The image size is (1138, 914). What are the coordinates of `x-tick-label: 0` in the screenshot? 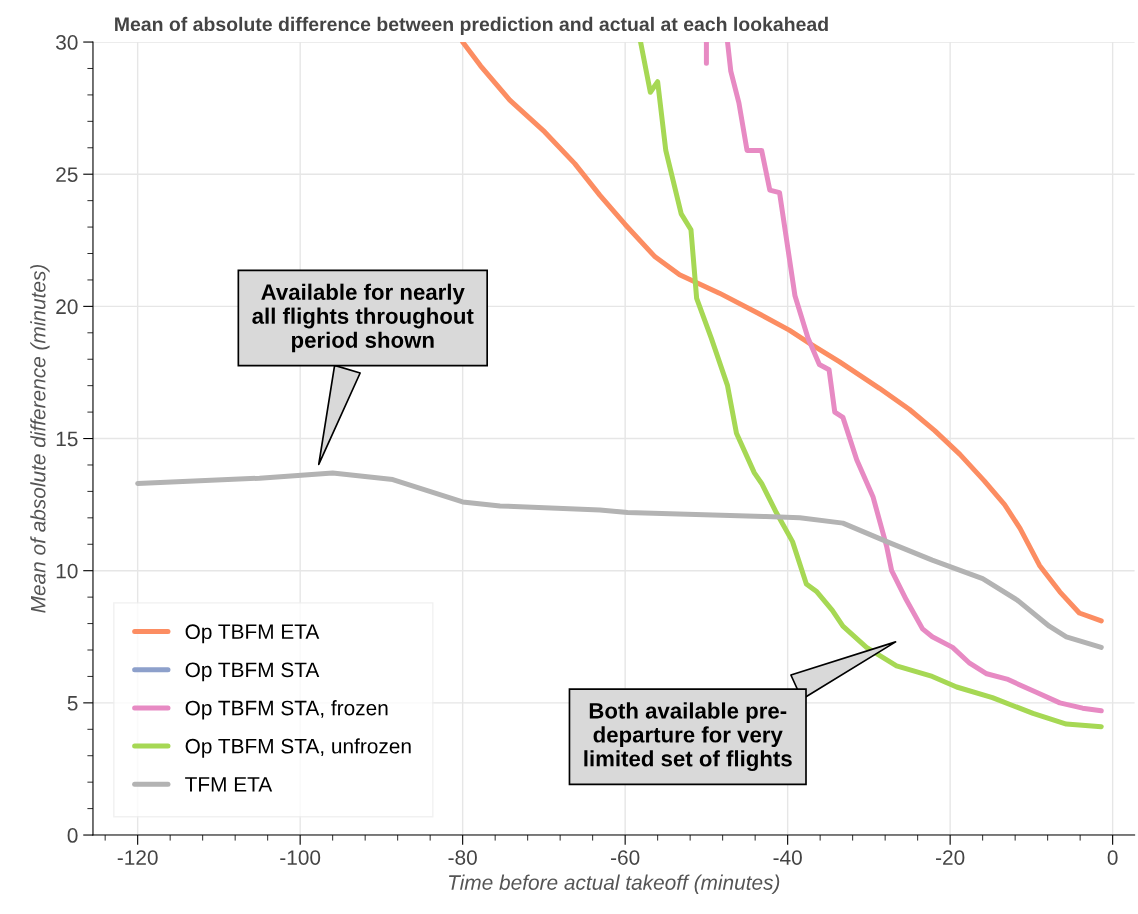 It's located at (1112, 857).